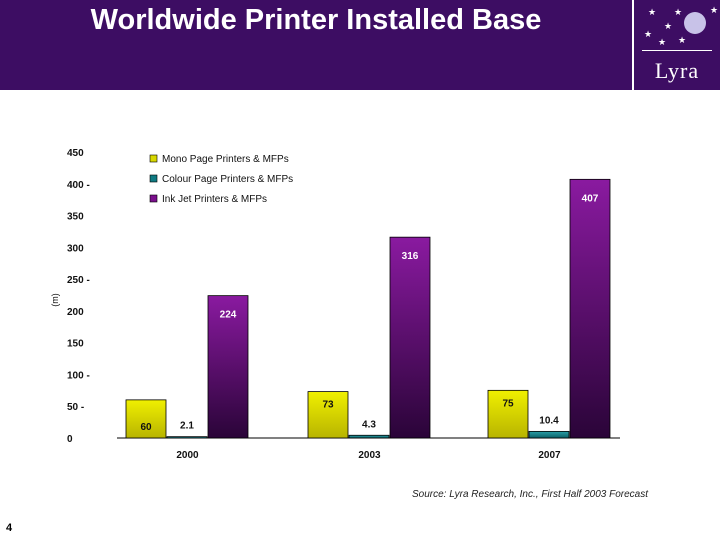 The width and height of the screenshot is (720, 540). Describe the element at coordinates (187, 437) in the screenshot. I see `bar-colour-2000` at that location.